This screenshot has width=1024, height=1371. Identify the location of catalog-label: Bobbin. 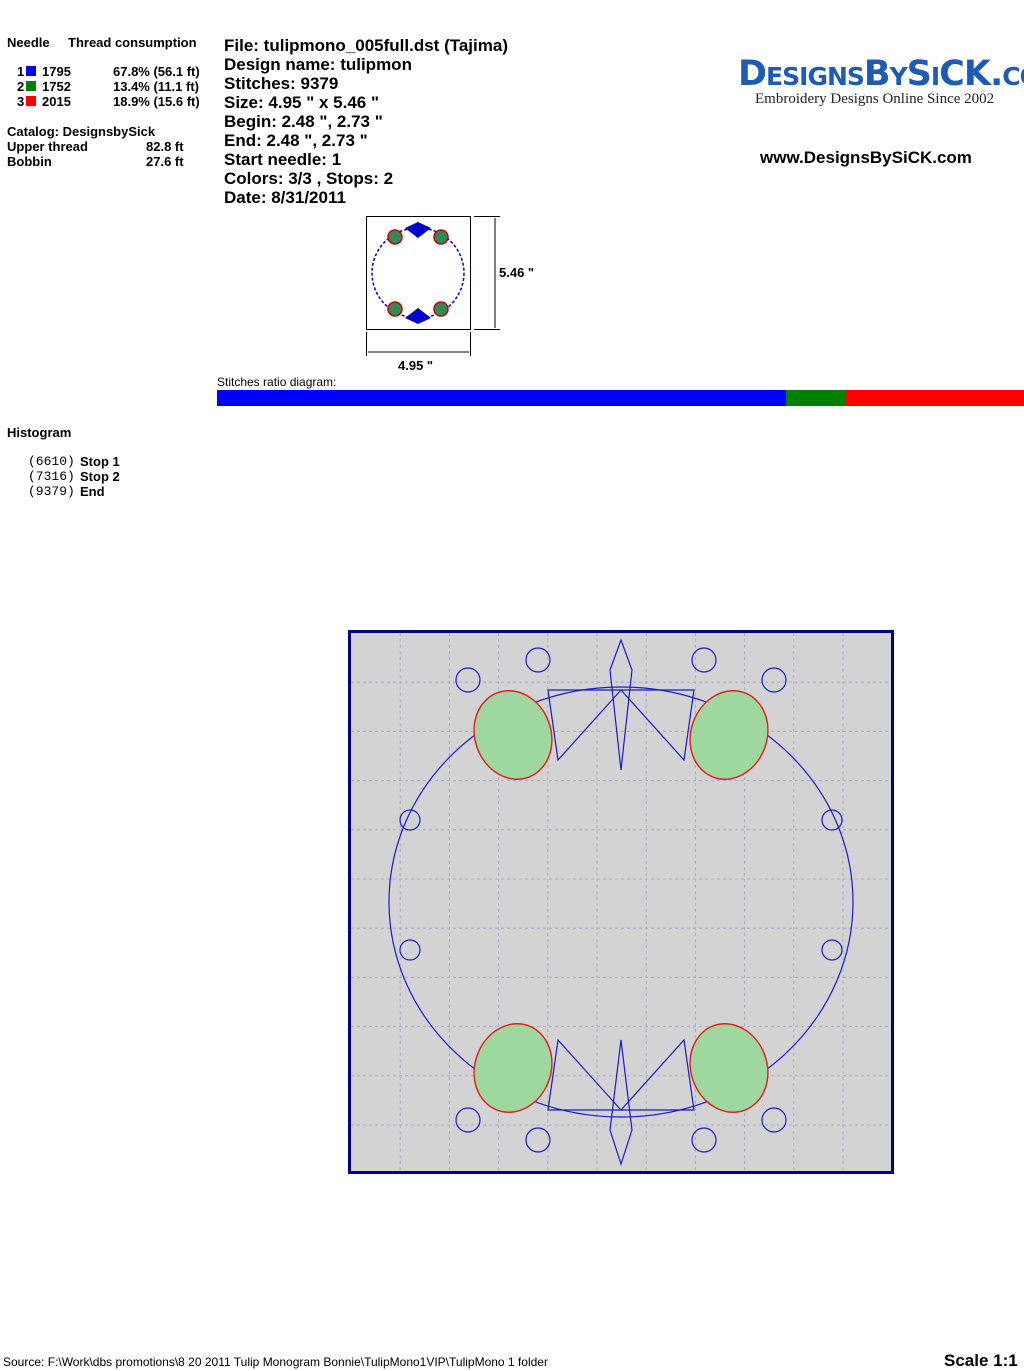
(29, 161).